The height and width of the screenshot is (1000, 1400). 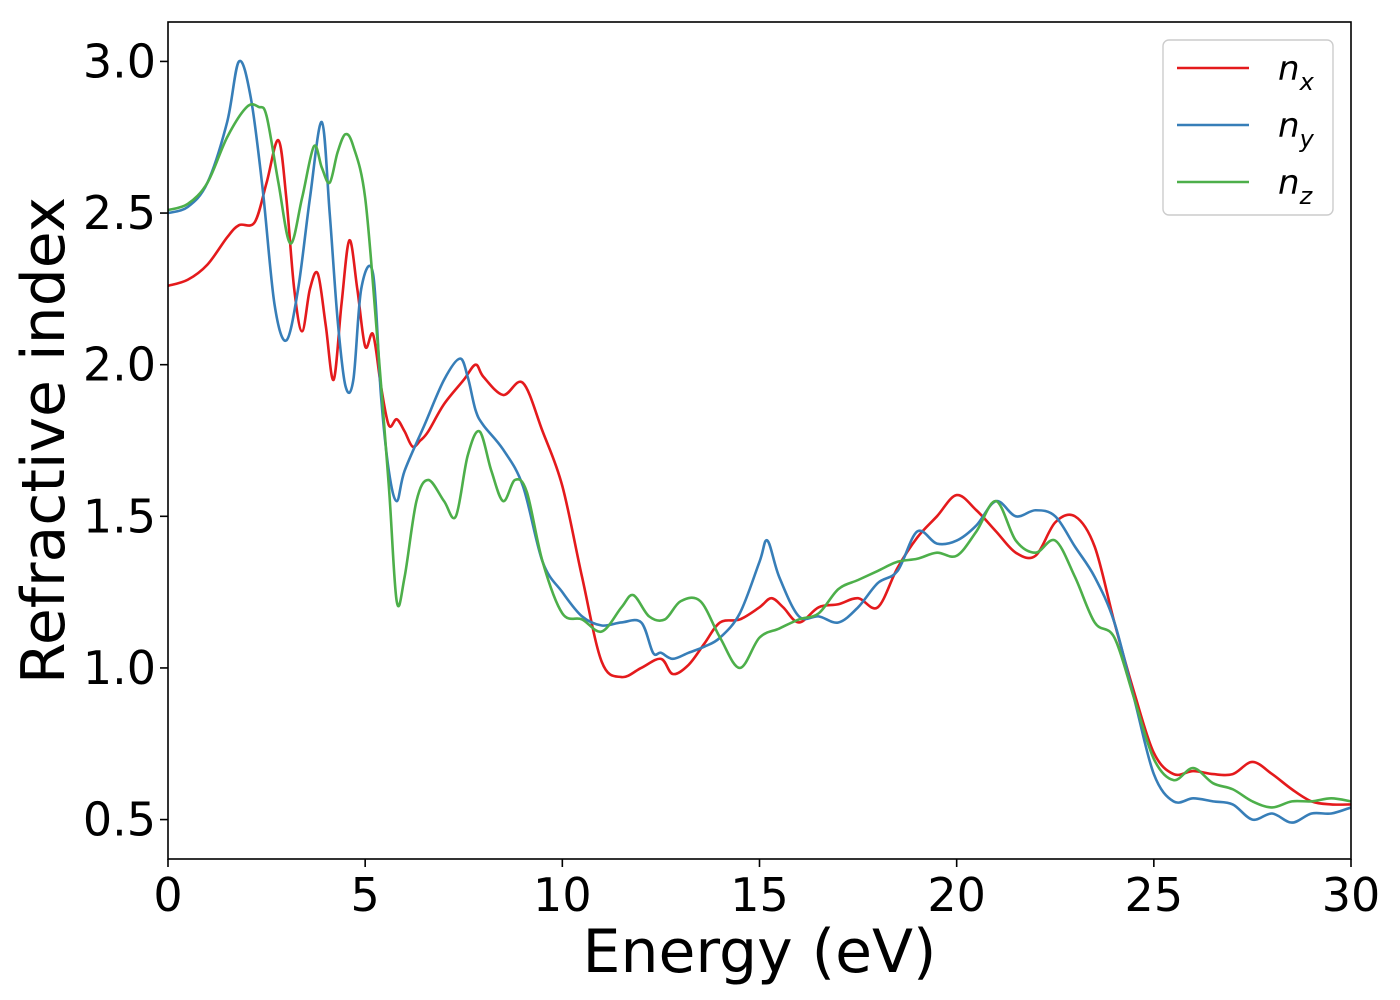 What do you see at coordinates (125, 440) in the screenshot?
I see `y-axis-ticks: 0.5 1.0 1.5 2.0 2.5 3.0` at bounding box center [125, 440].